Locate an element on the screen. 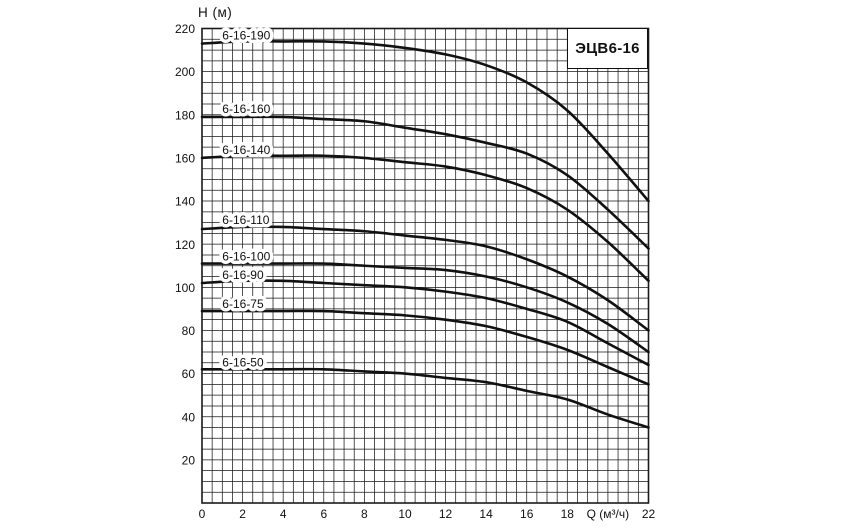 The height and width of the screenshot is (528, 853). curve-label-6-16-50: 6-16-50 is located at coordinates (243, 362).